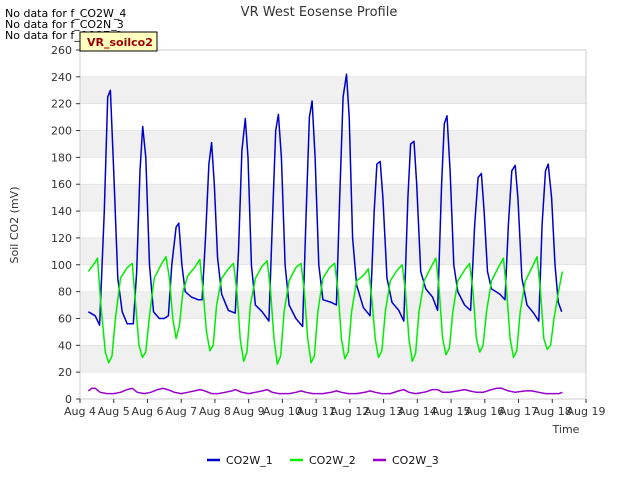  I want to click on x-tick-label: Aug 17, so click(518, 411).